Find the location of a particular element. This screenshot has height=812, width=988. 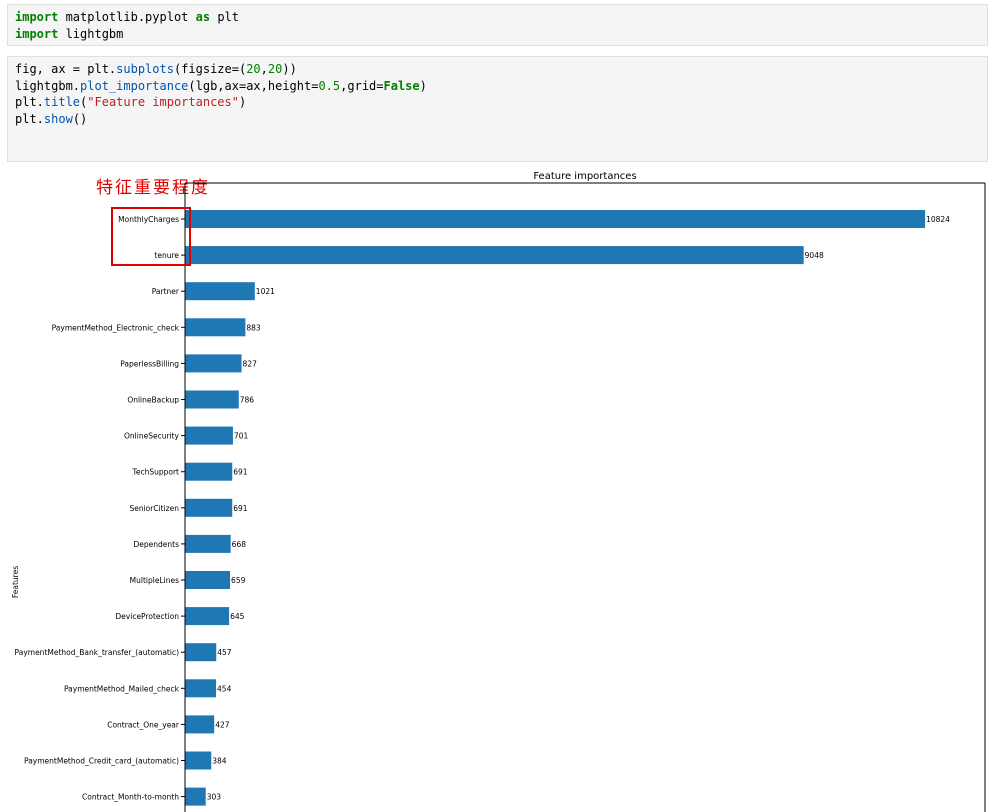

bar-value-label: 786 is located at coordinates (247, 400).